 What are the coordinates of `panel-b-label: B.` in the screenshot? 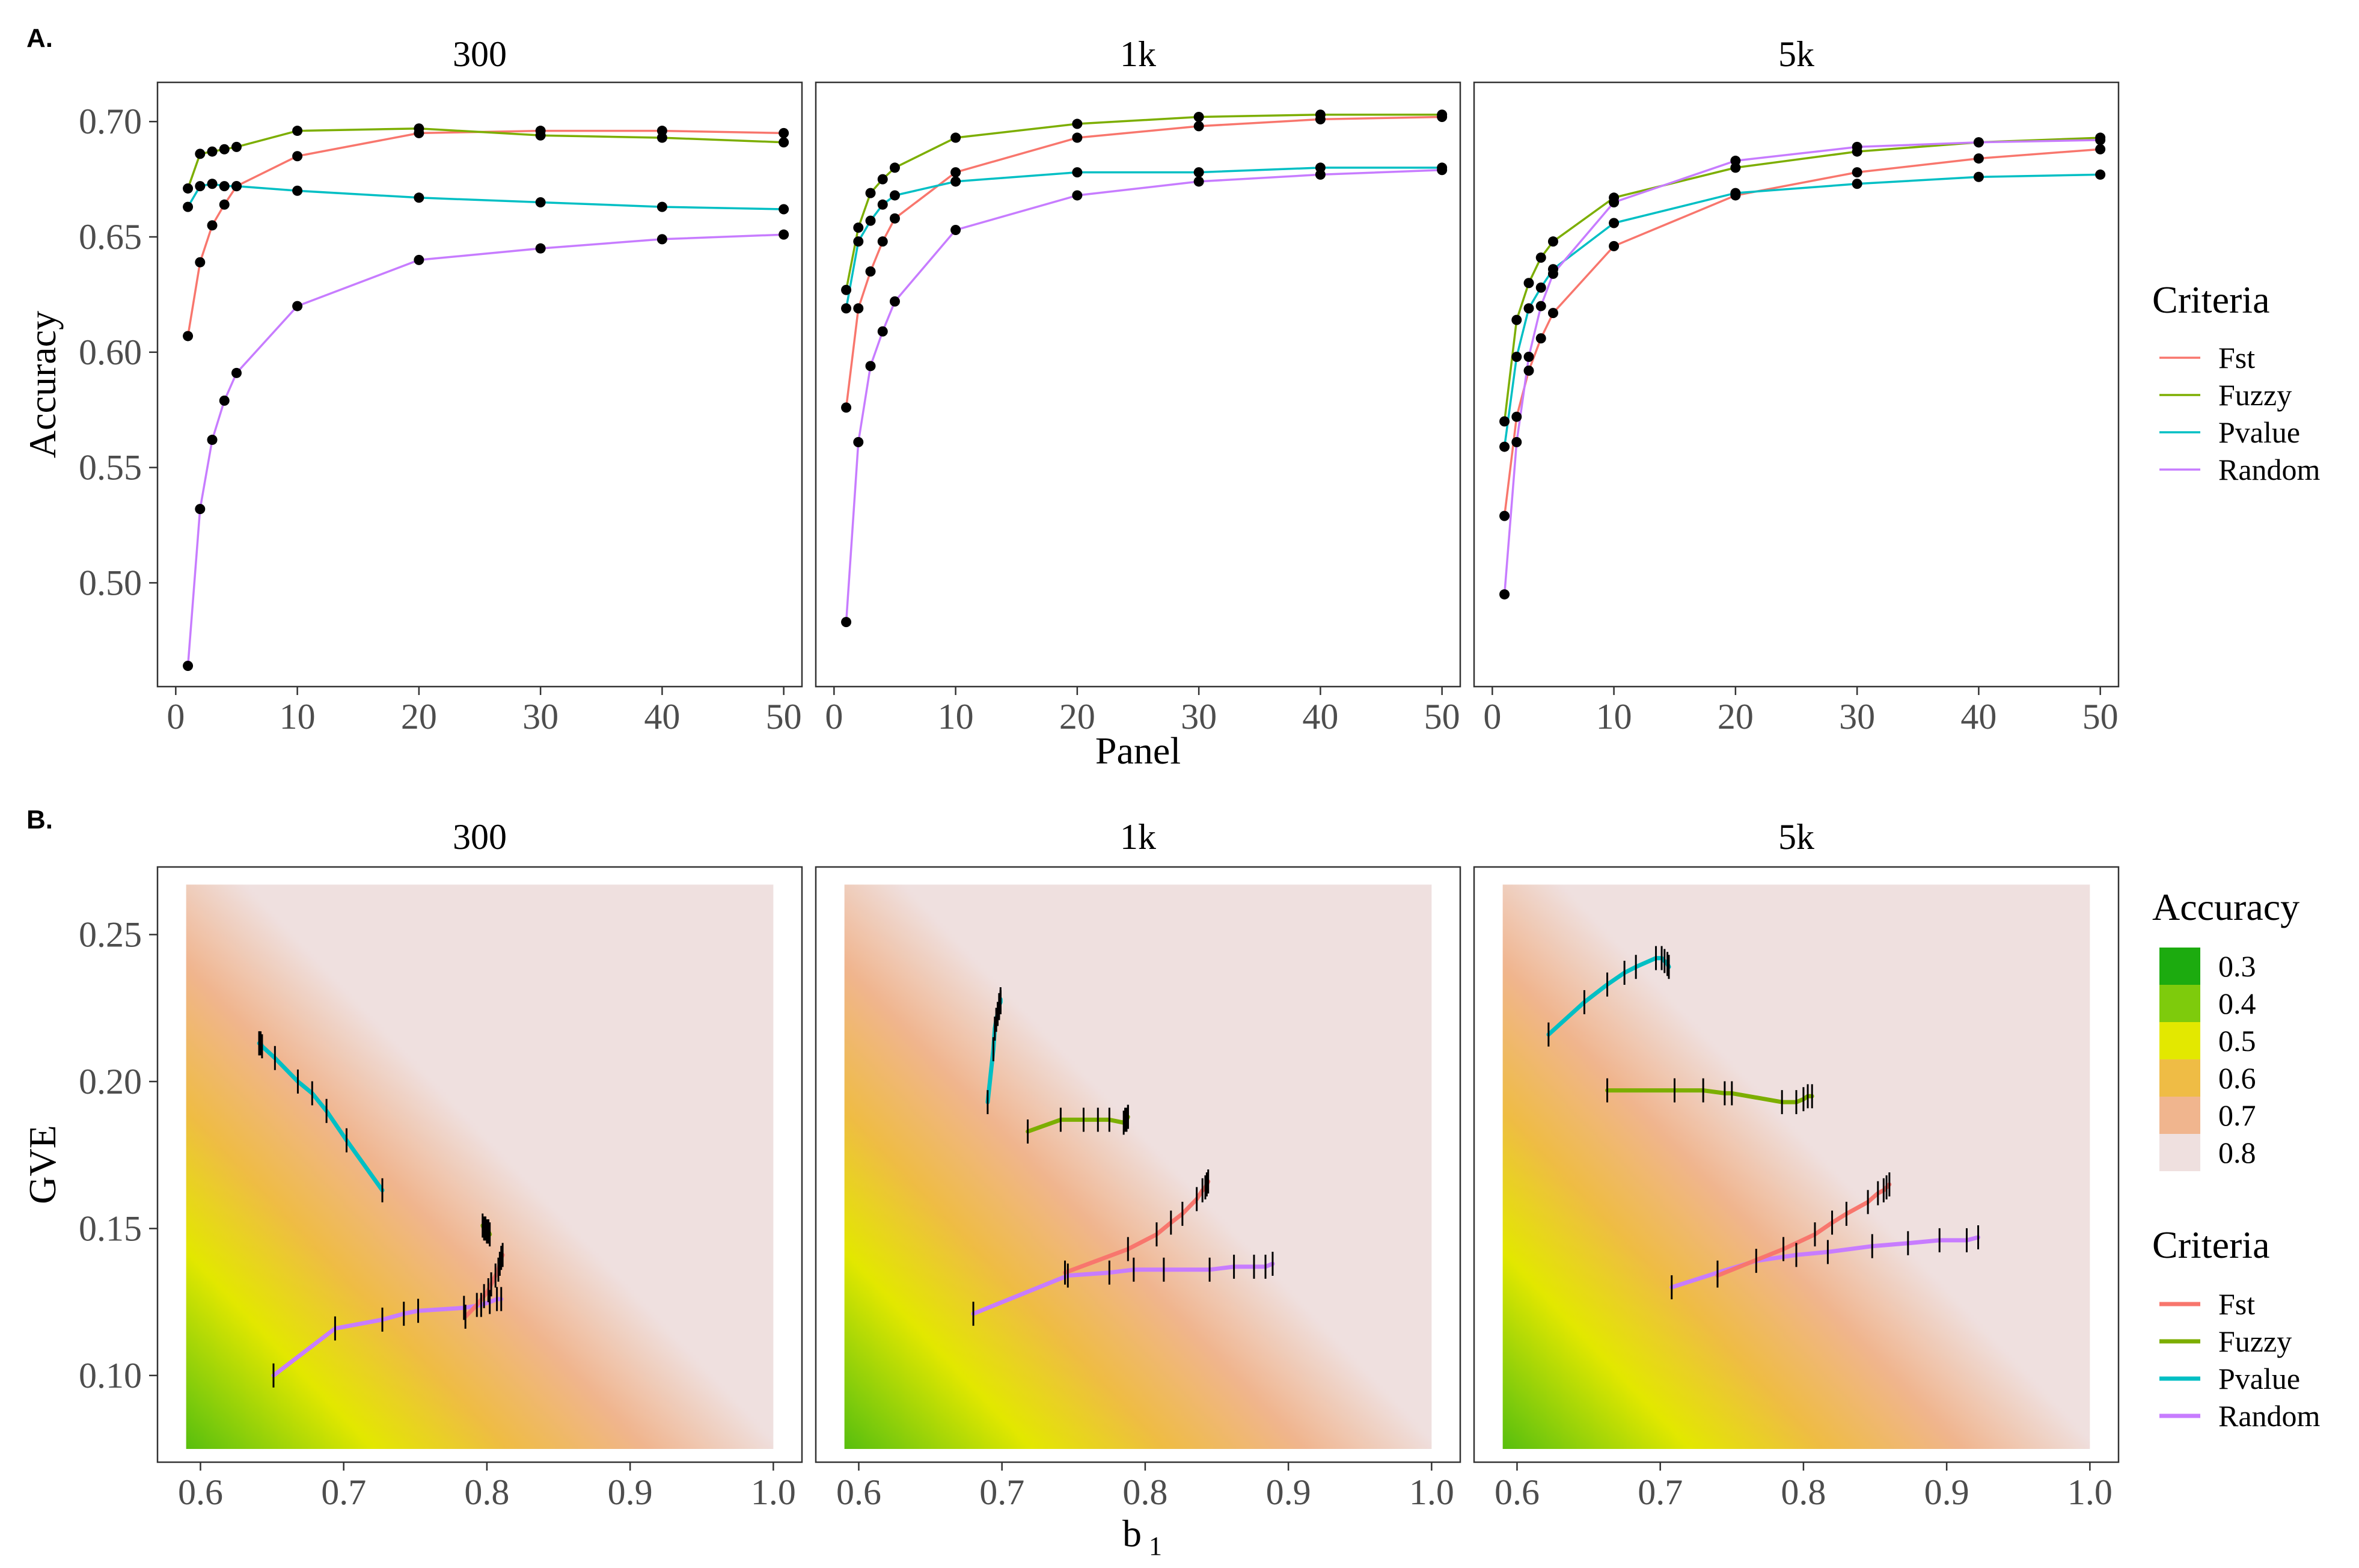 It's located at (39, 820).